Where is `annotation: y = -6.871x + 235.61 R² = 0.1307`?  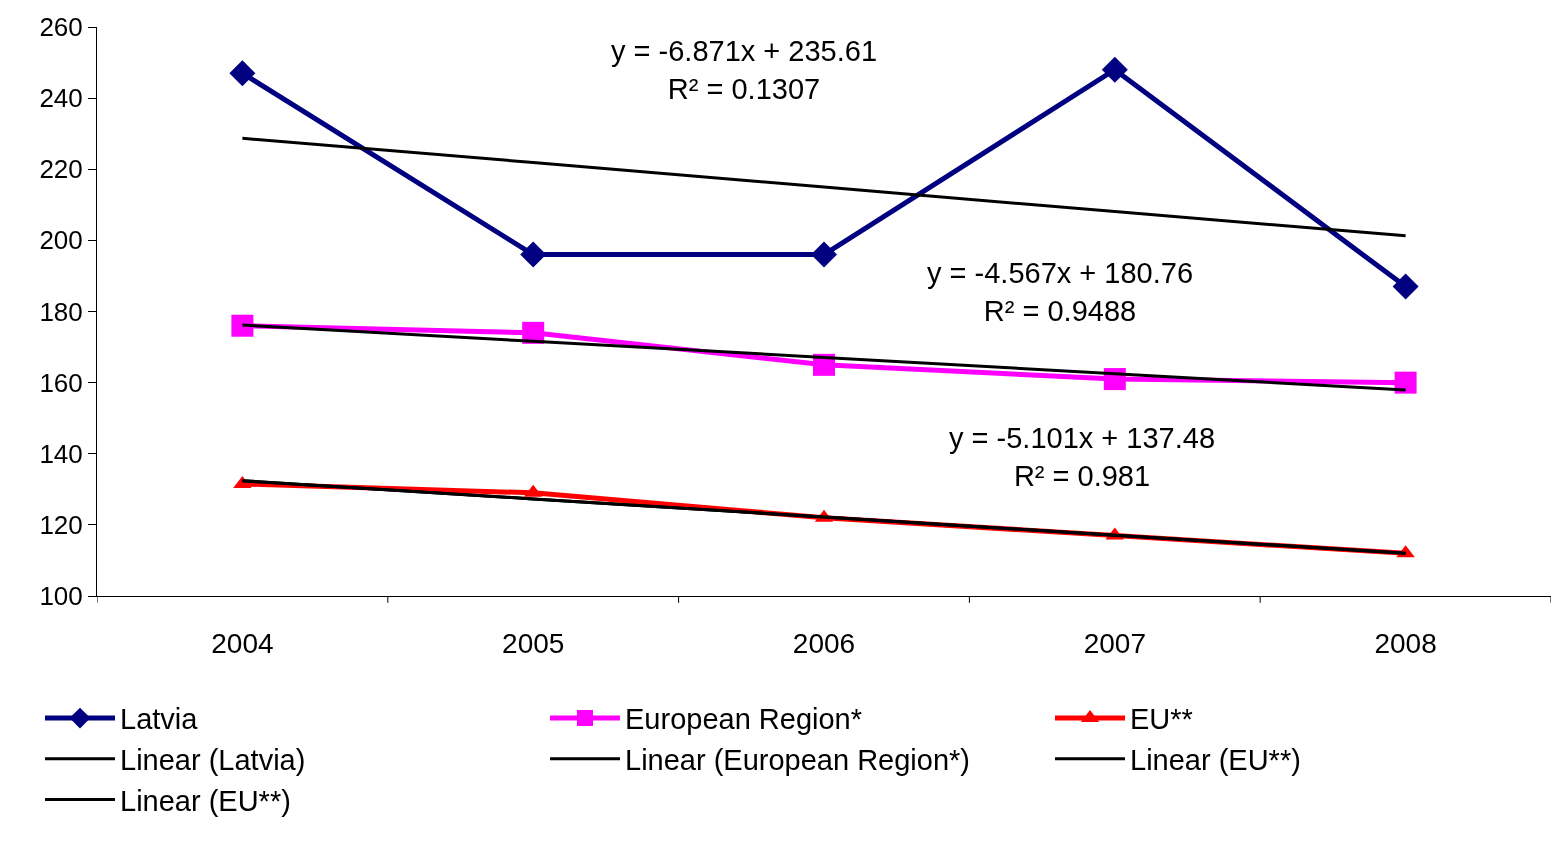
annotation: y = -6.871x + 235.61 R² = 0.1307 is located at coordinates (744, 70).